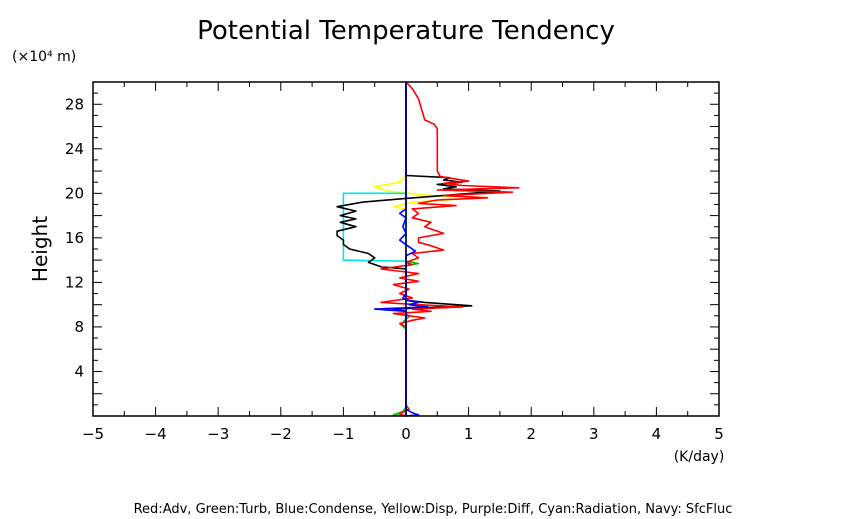 The width and height of the screenshot is (854, 519). Describe the element at coordinates (594, 434) in the screenshot. I see `x-tick-label: 3` at that location.